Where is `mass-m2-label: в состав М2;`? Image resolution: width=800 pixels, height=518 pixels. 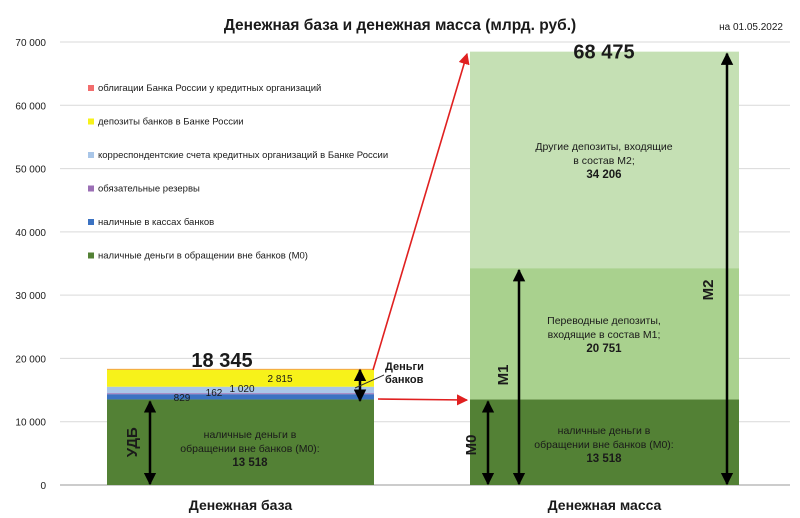
mass-m2-label: в состав М2; is located at coordinates (603, 161).